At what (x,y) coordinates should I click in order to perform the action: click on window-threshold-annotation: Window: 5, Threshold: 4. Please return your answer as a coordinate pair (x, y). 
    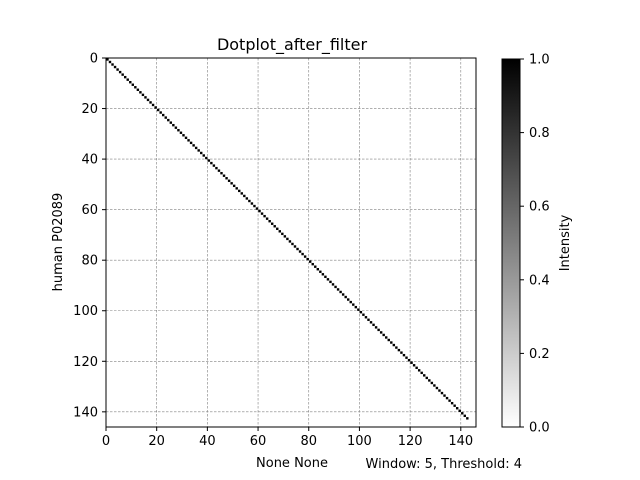
    Looking at the image, I should click on (444, 464).